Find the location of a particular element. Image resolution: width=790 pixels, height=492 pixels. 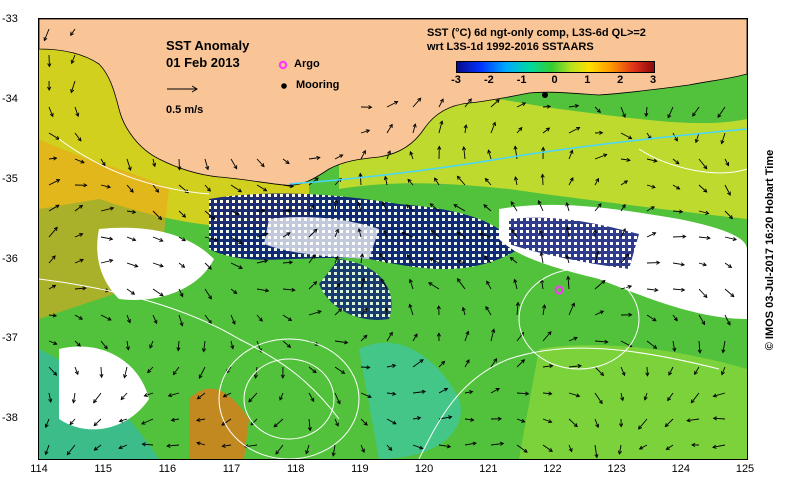

colorbar-tick-label: -1 is located at coordinates (521, 80).